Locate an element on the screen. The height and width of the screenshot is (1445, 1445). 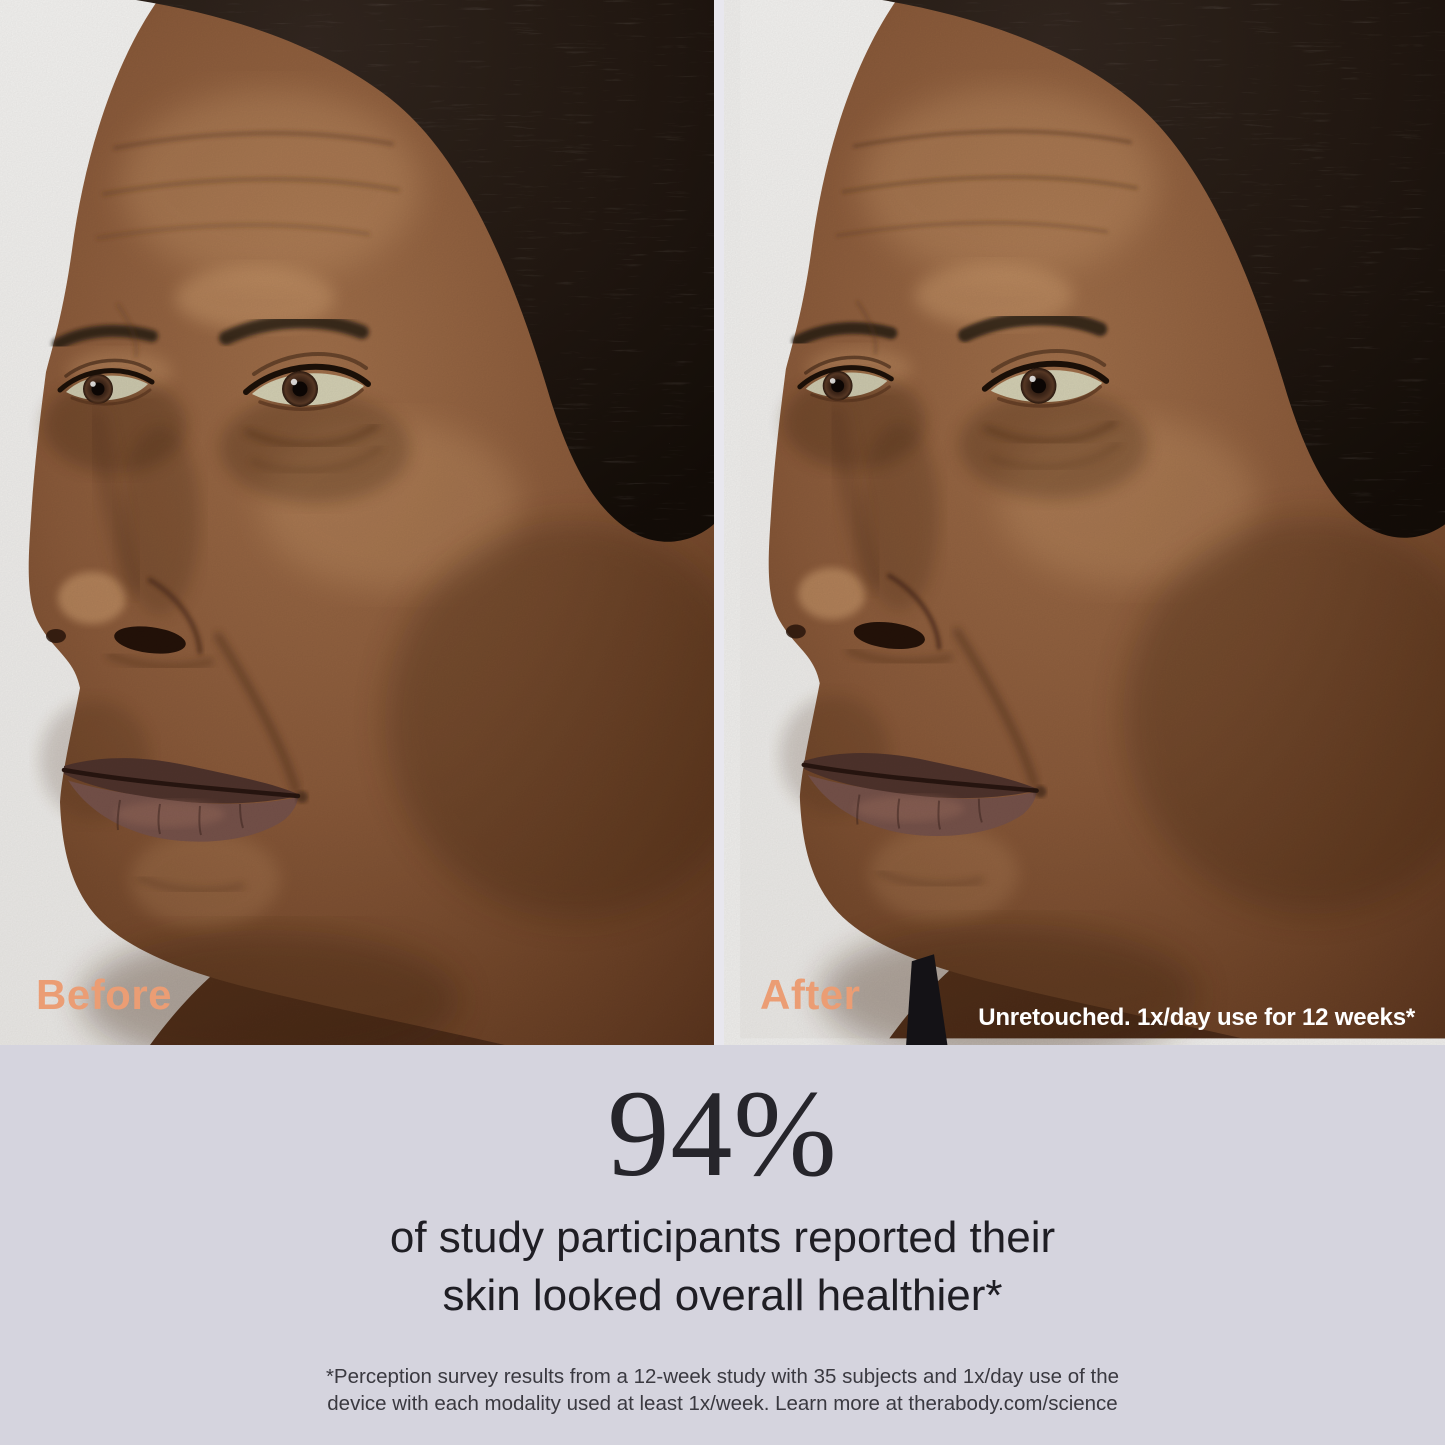
unretouched-caption: Unretouched. 1x/day use for 12 weeks* is located at coordinates (1196, 1017).